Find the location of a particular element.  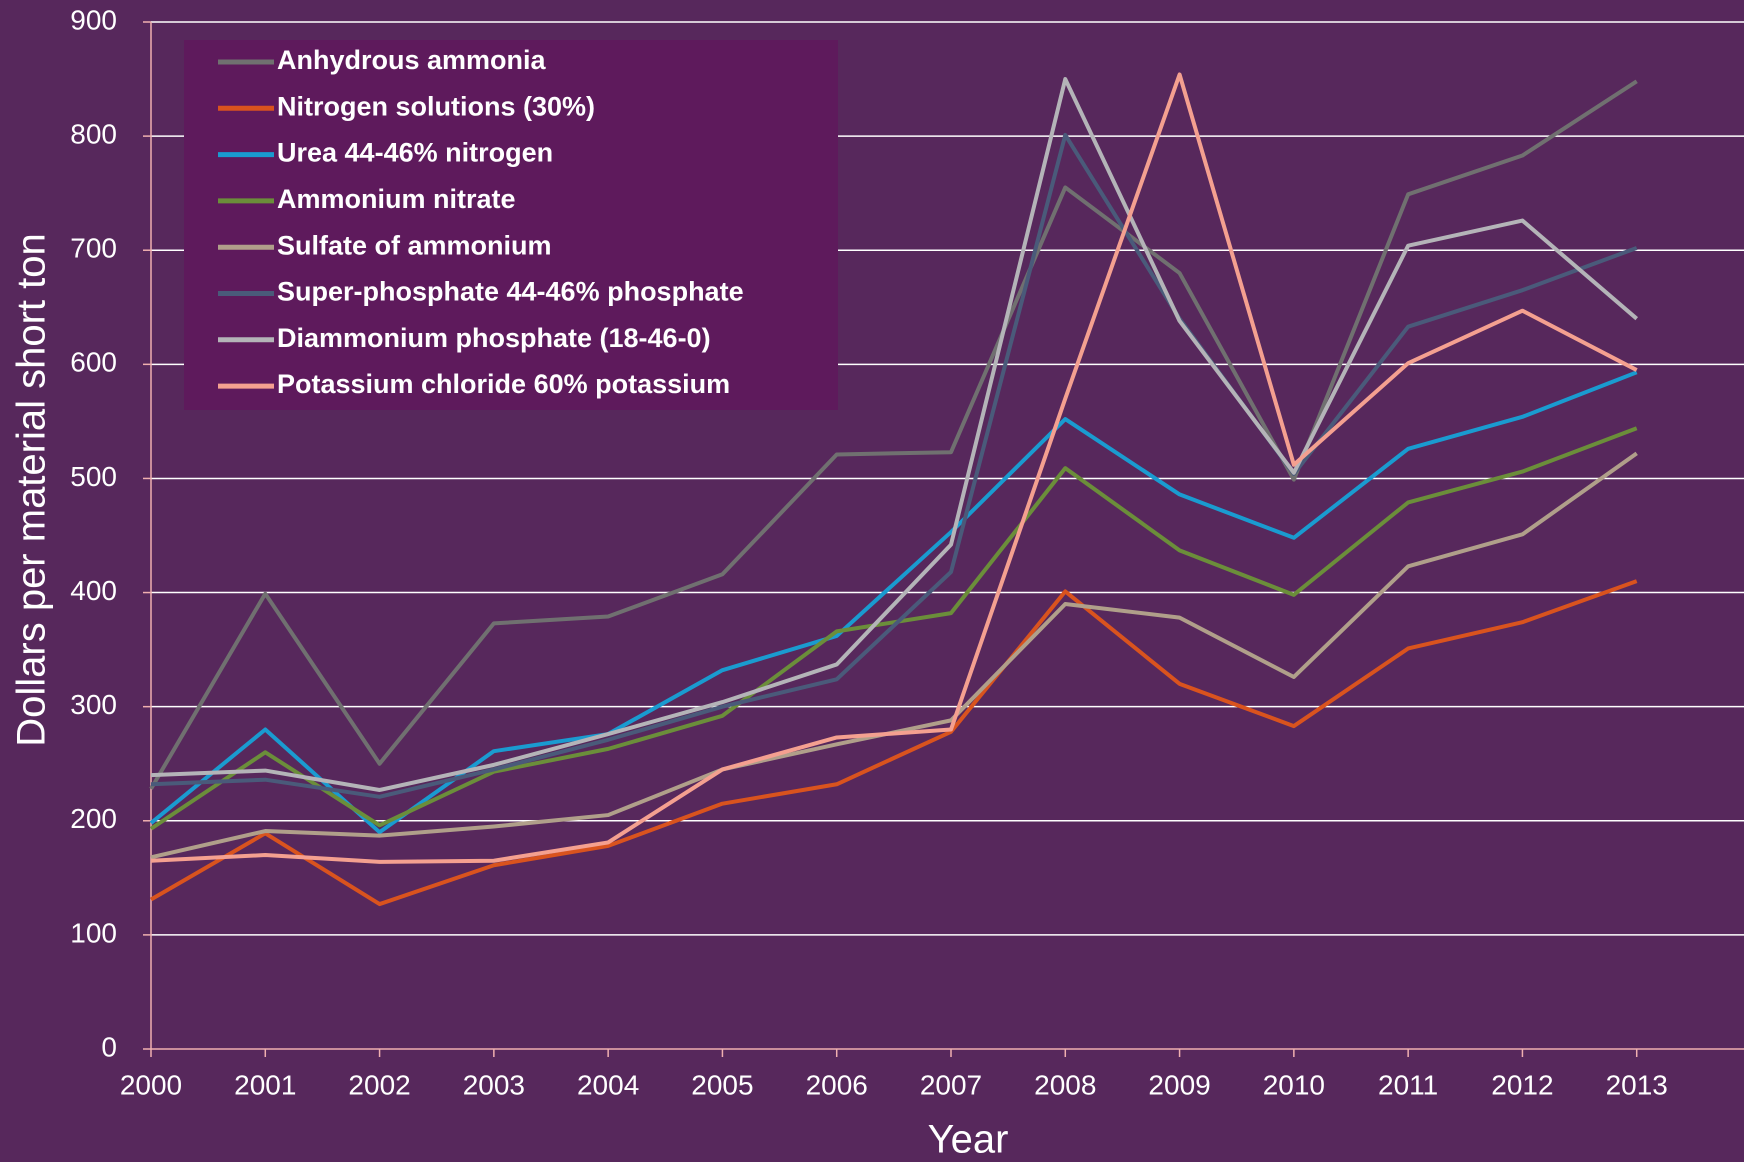

legend-label: Urea 44-46% nitrogen is located at coordinates (415, 153).